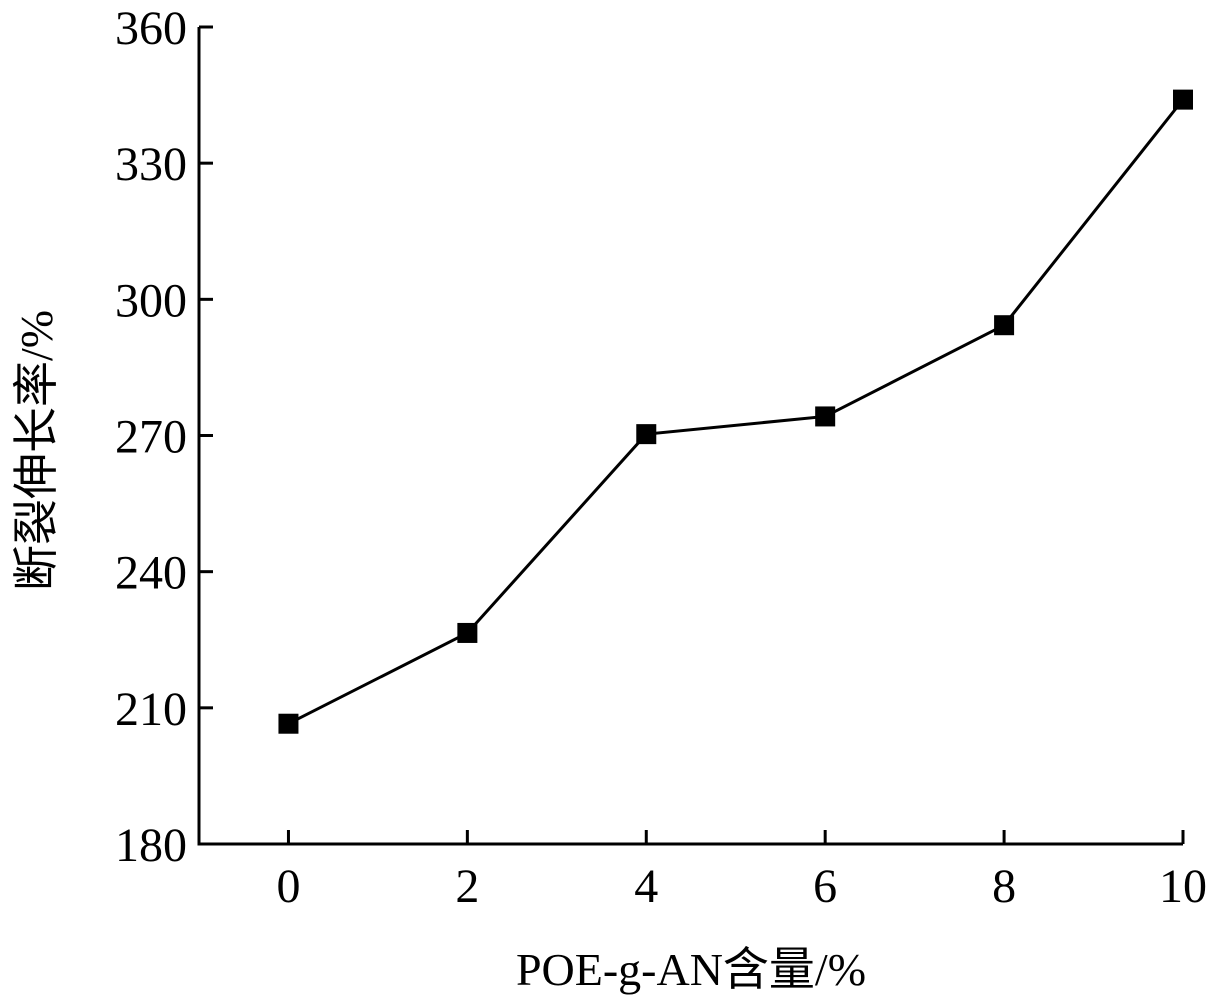 This screenshot has height=997, width=1212. Describe the element at coordinates (151, 437) in the screenshot. I see `y-tick-label: 270` at that location.